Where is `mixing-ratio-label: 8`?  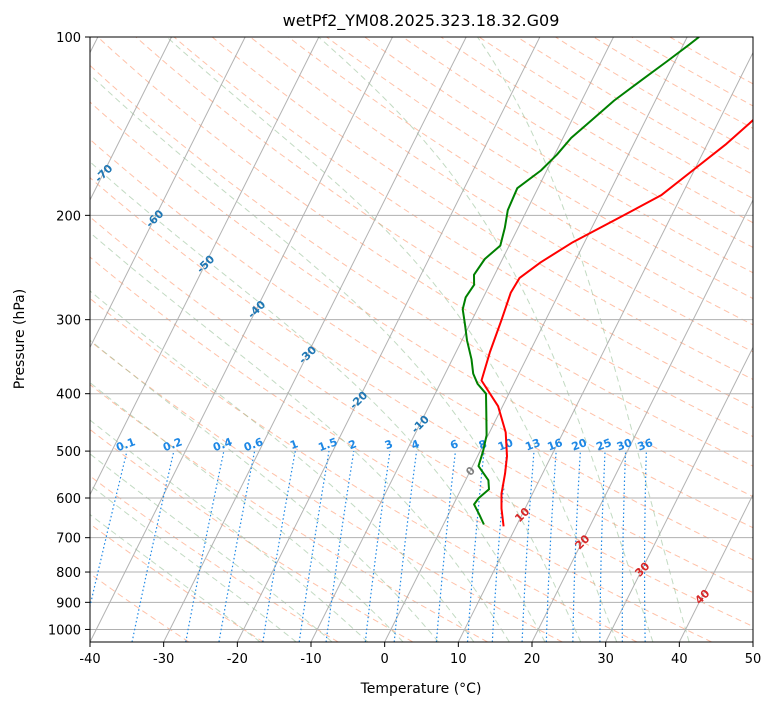
mixing-ratio-label: 8 is located at coordinates (483, 444).